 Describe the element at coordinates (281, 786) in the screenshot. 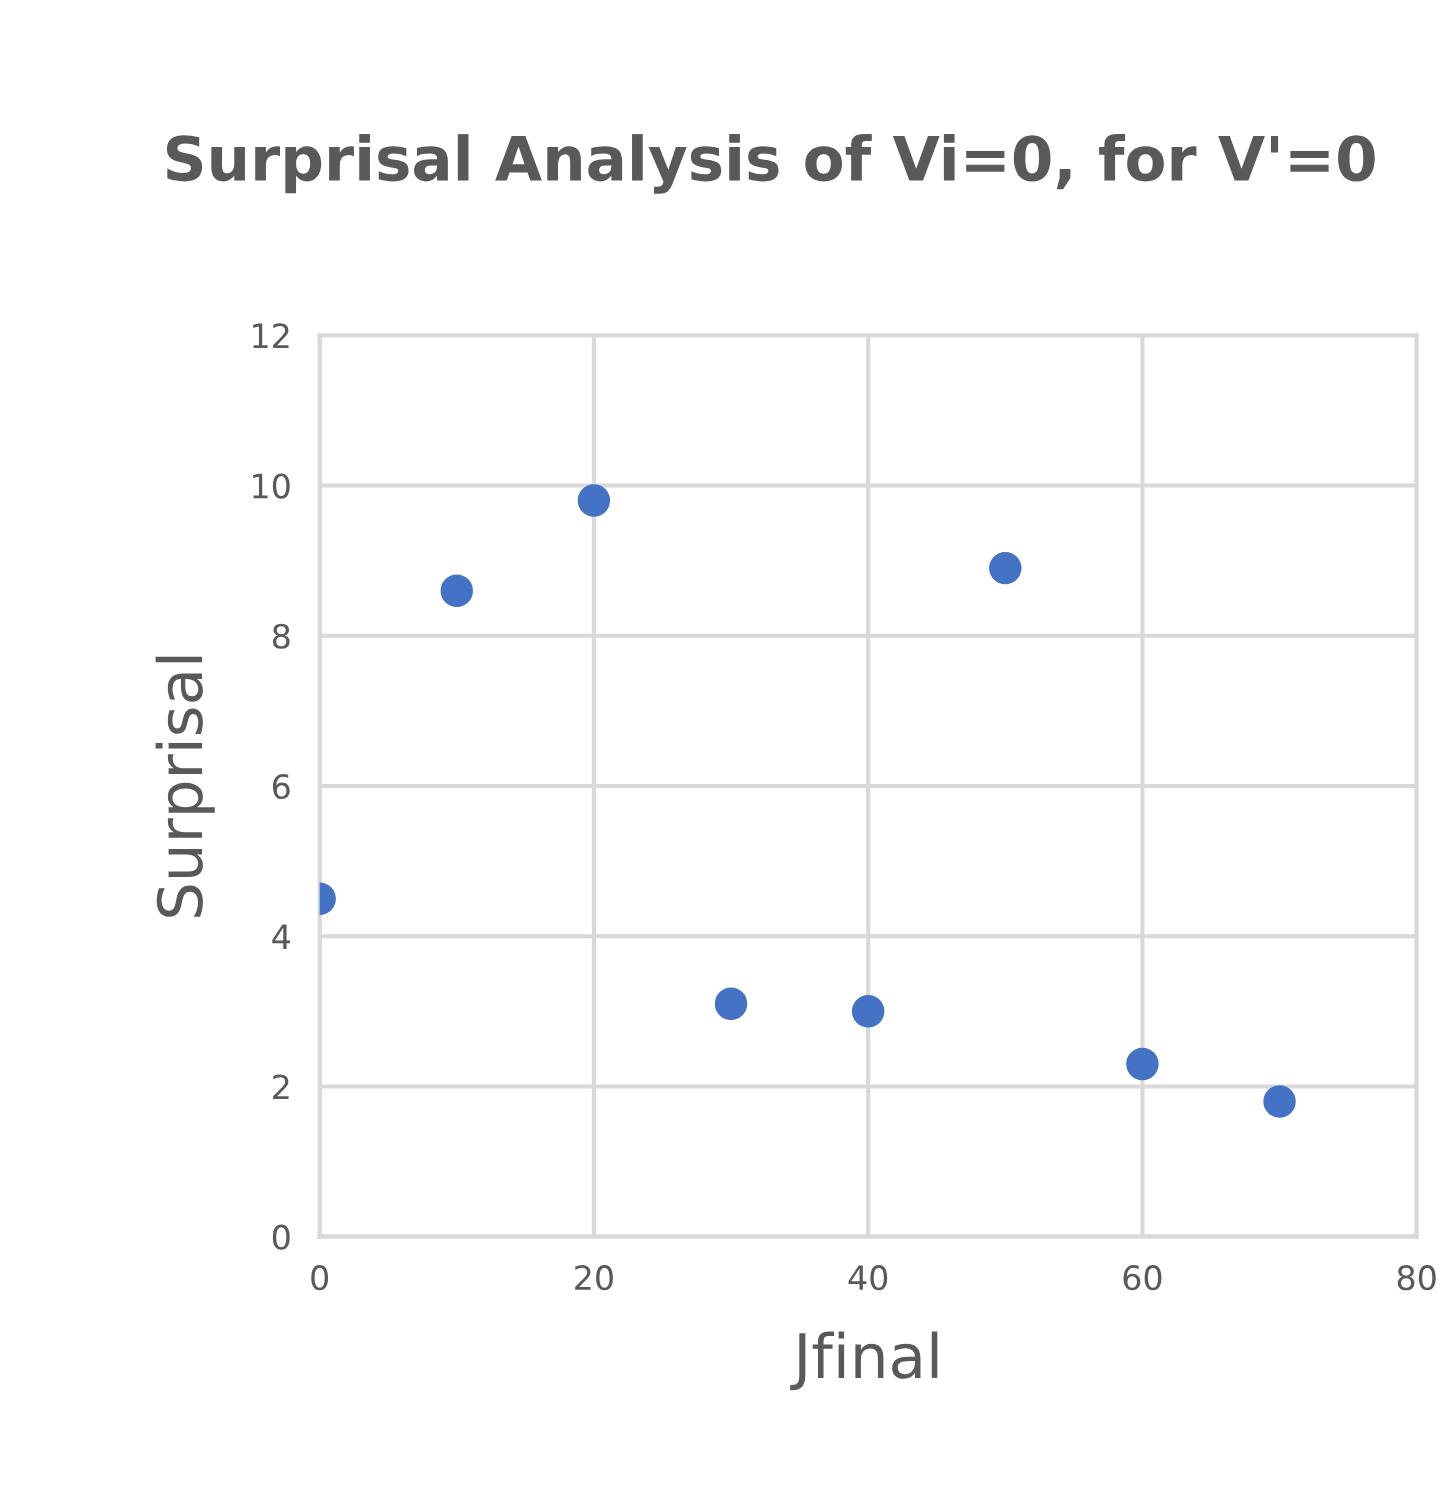

I see `y-tick-label: 6` at that location.